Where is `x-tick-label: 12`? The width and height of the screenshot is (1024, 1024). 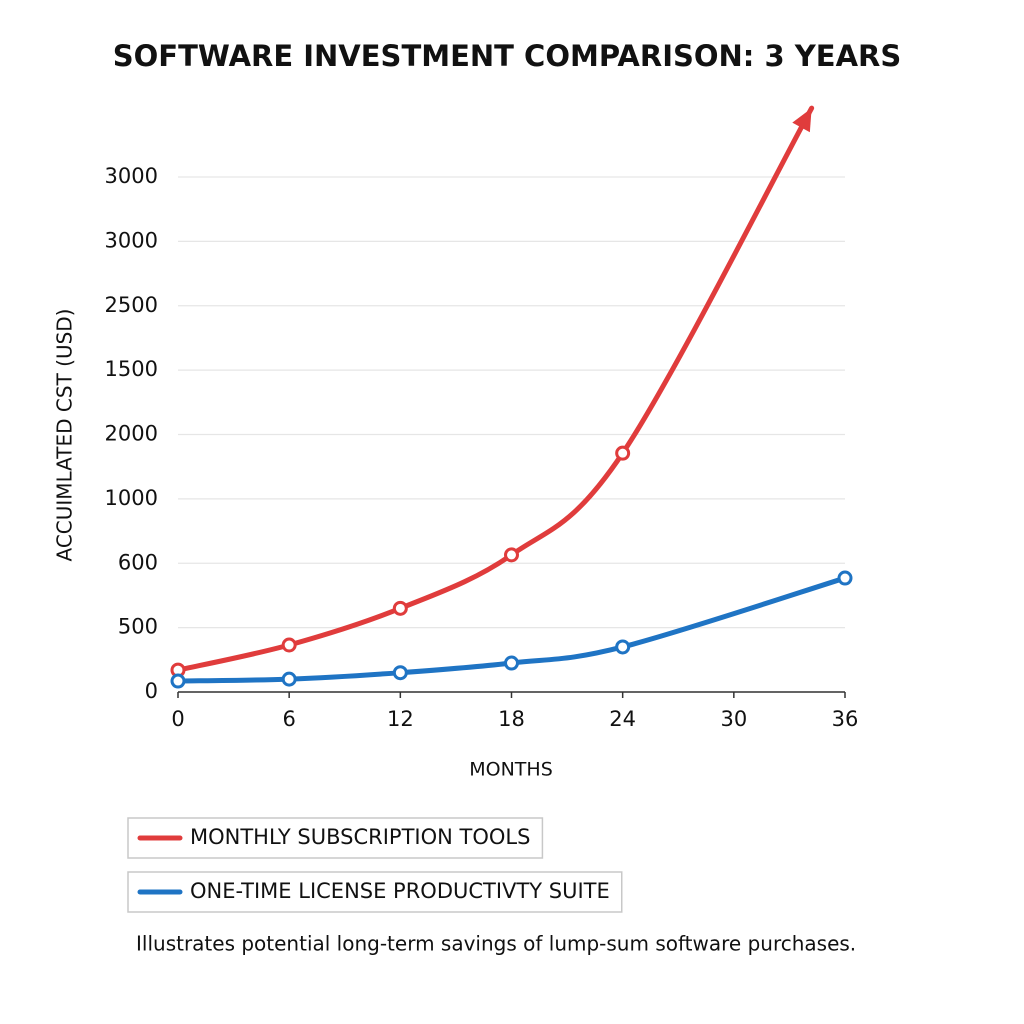 x-tick-label: 12 is located at coordinates (400, 719).